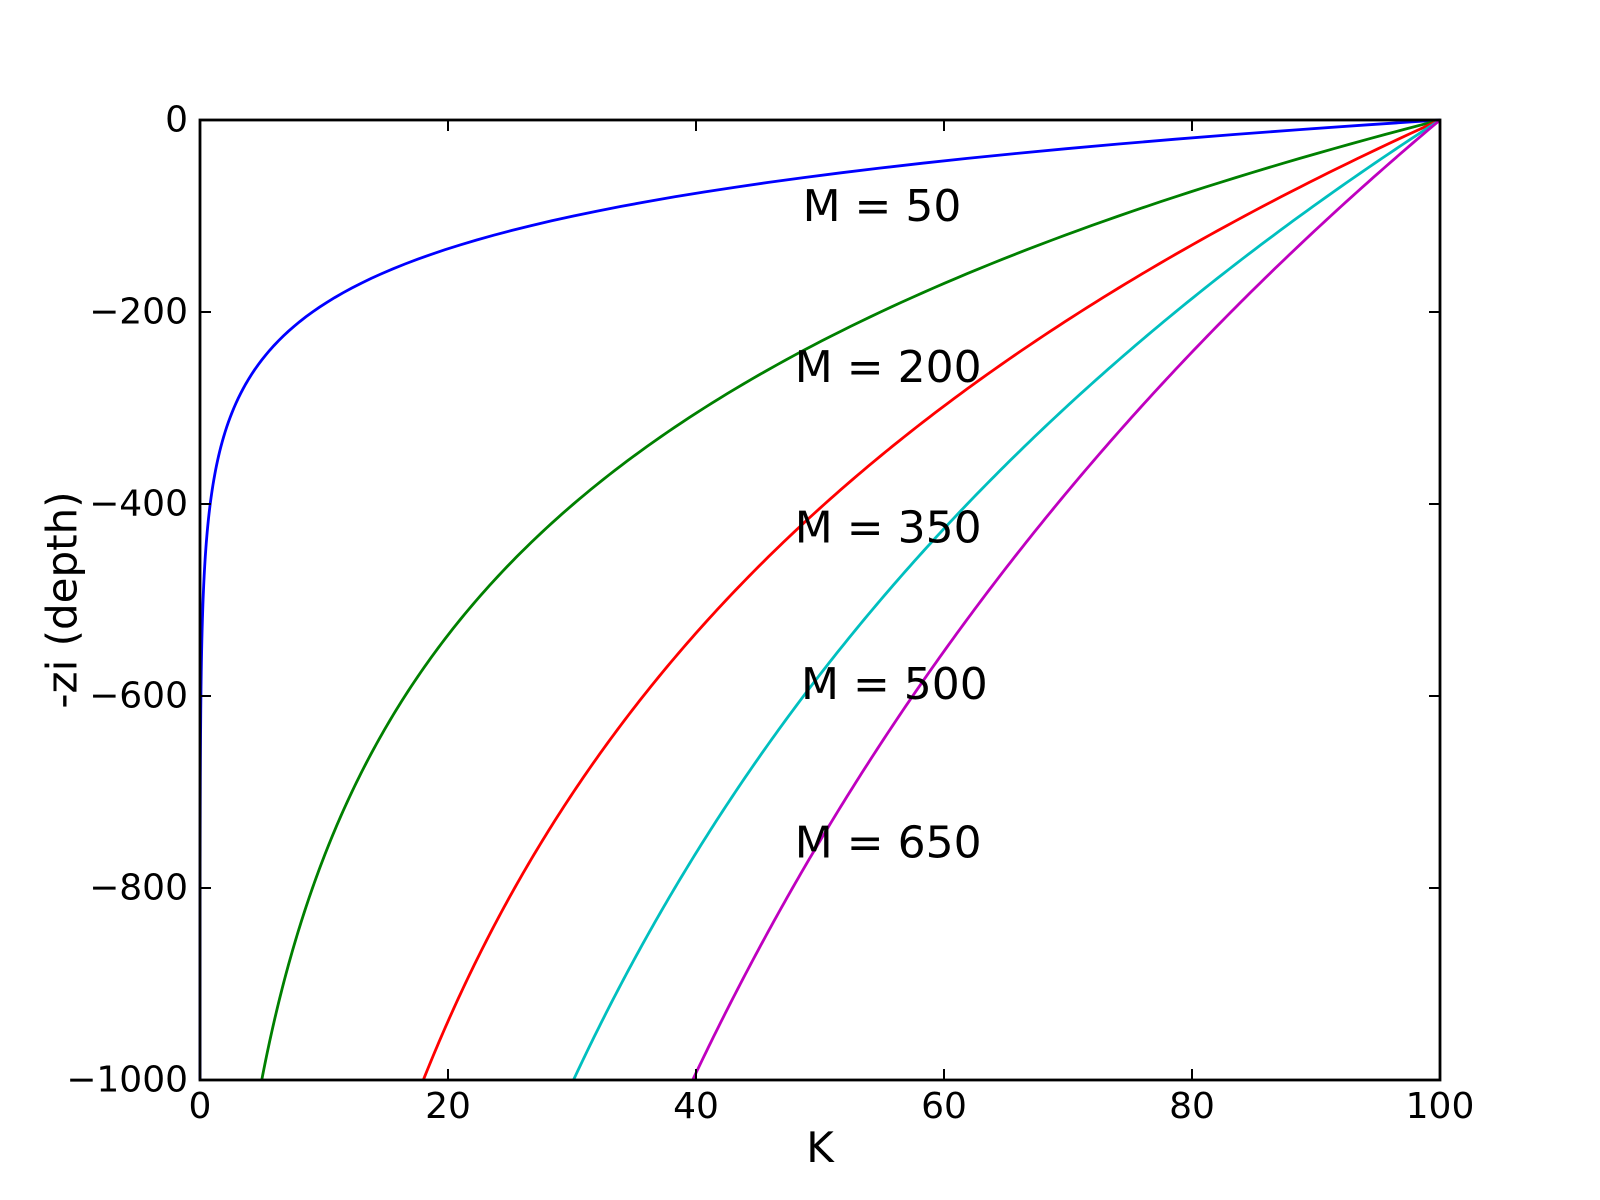 The height and width of the screenshot is (1200, 1600). What do you see at coordinates (200, 1106) in the screenshot?
I see `x-tick-label: 0` at bounding box center [200, 1106].